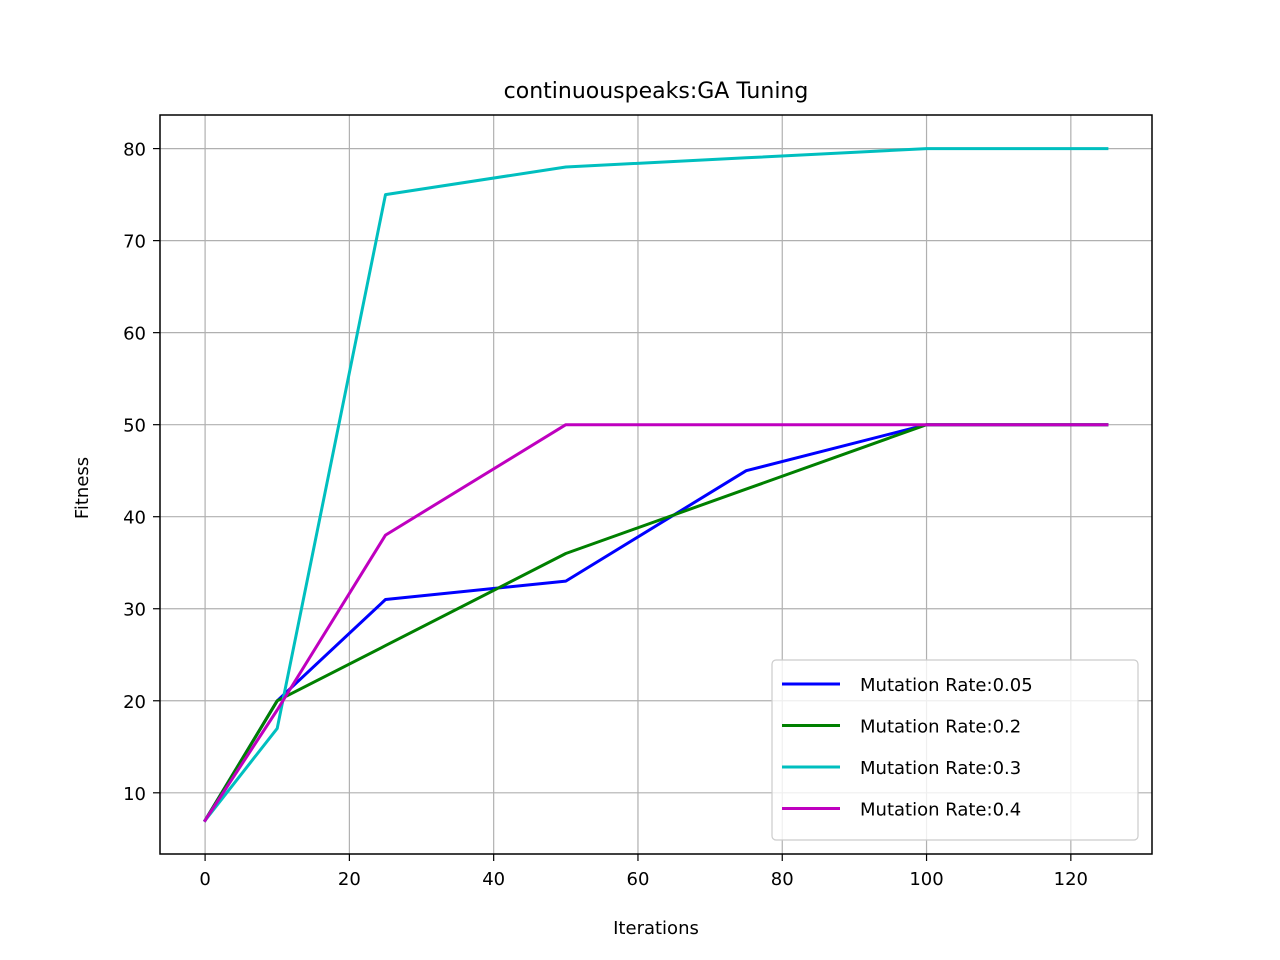 This screenshot has height=960, width=1280. I want to click on y-axis-label: Fitness, so click(82, 488).